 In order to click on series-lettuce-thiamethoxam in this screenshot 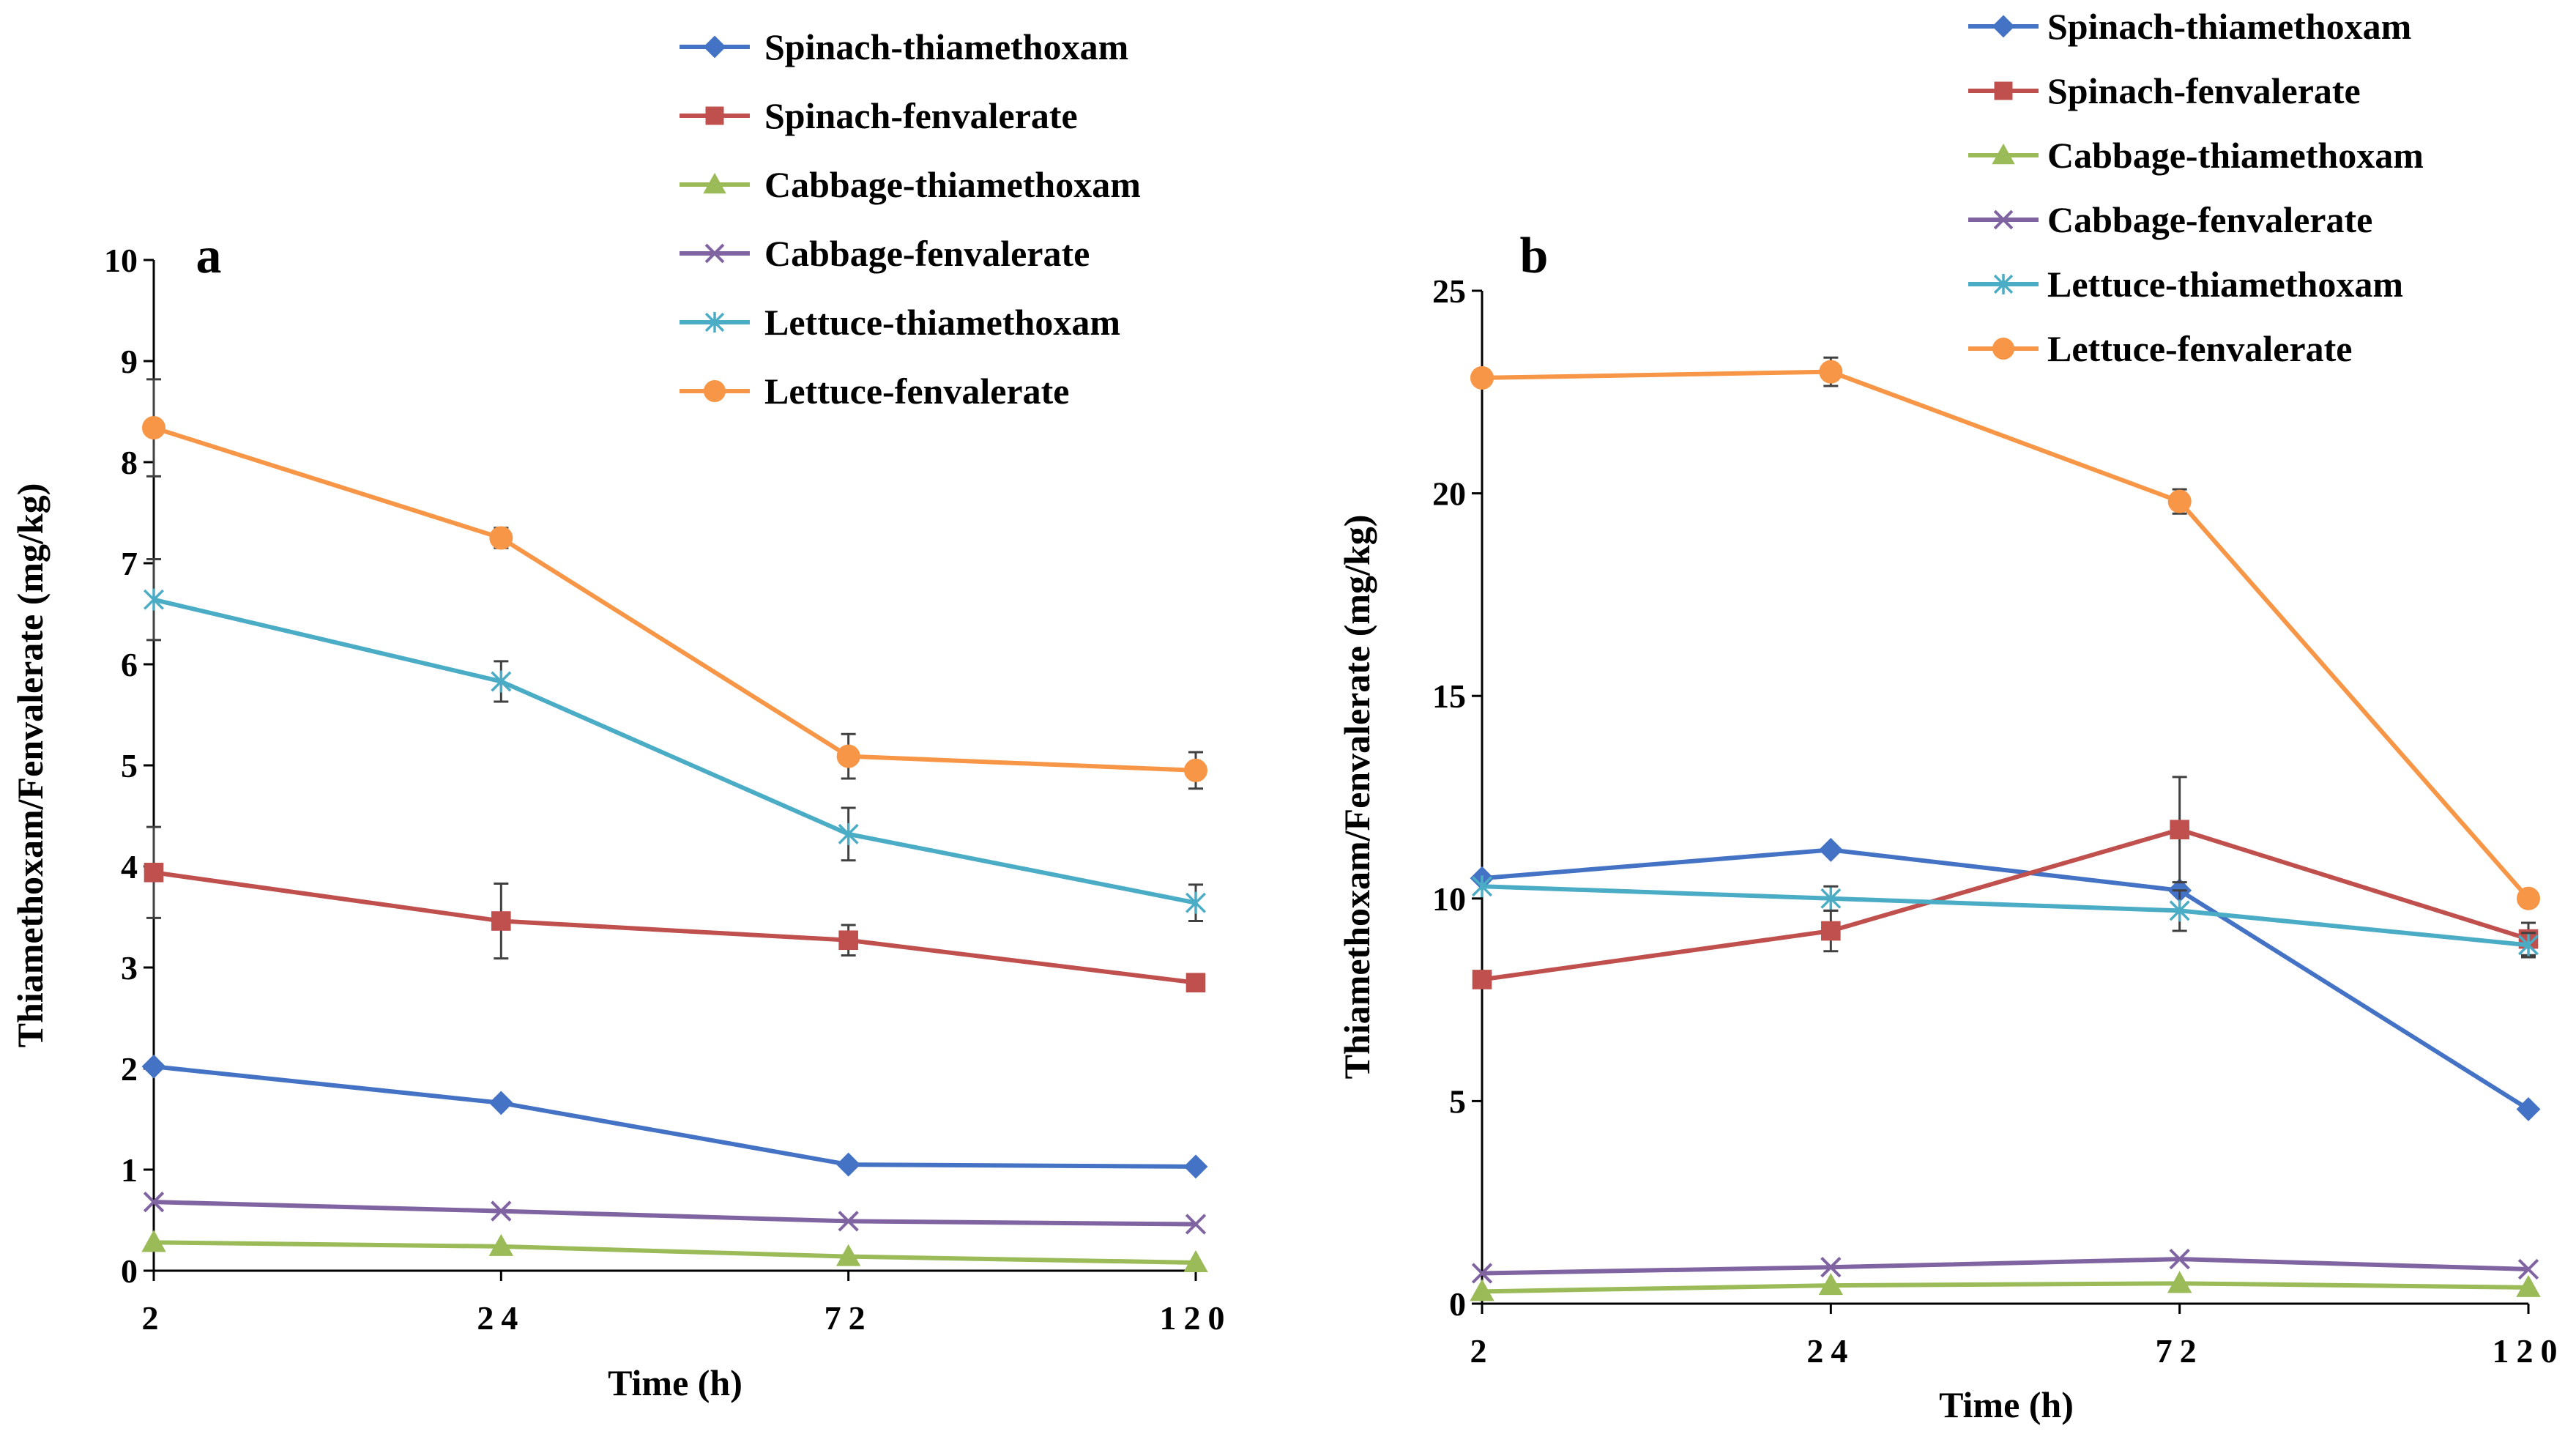, I will do `click(675, 740)`.